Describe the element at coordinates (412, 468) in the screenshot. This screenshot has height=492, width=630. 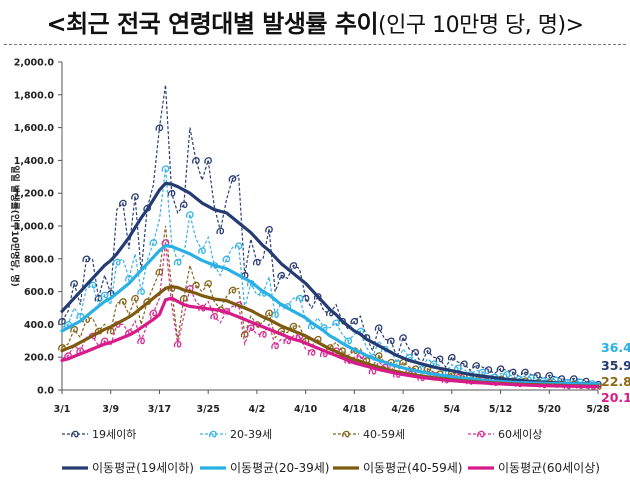
I see `legend-label: 이동평균(40-59세)` at that location.